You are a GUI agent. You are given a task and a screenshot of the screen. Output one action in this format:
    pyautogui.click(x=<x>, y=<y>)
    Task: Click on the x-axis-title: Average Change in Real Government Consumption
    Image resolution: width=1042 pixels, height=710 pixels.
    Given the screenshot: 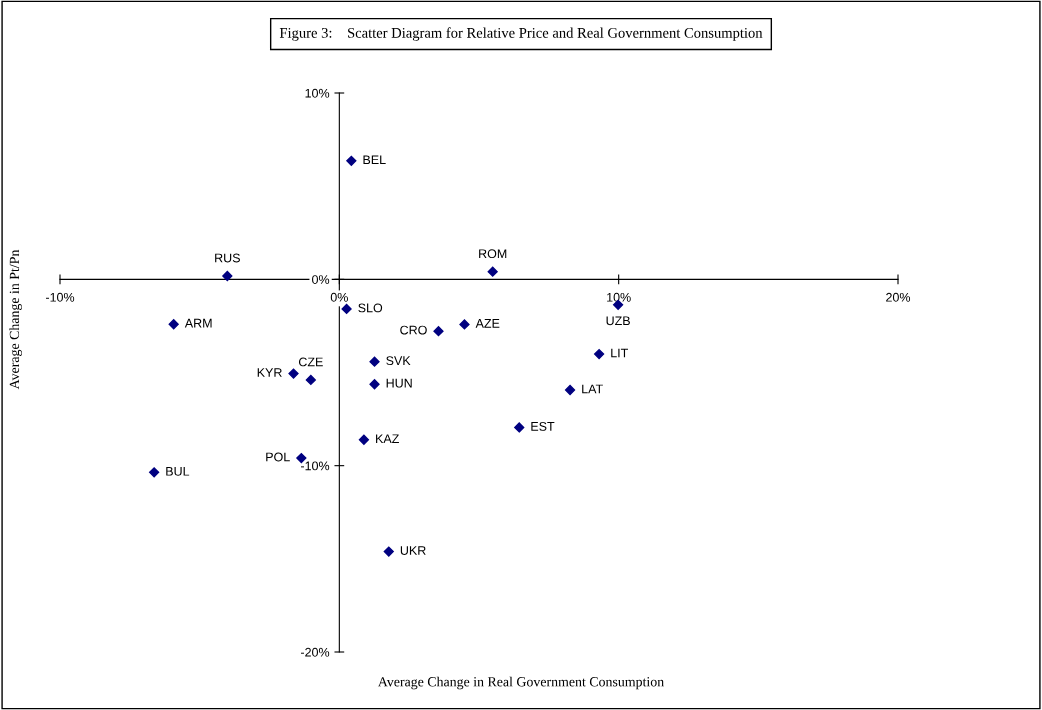 What is the action you would take?
    pyautogui.click(x=520, y=683)
    